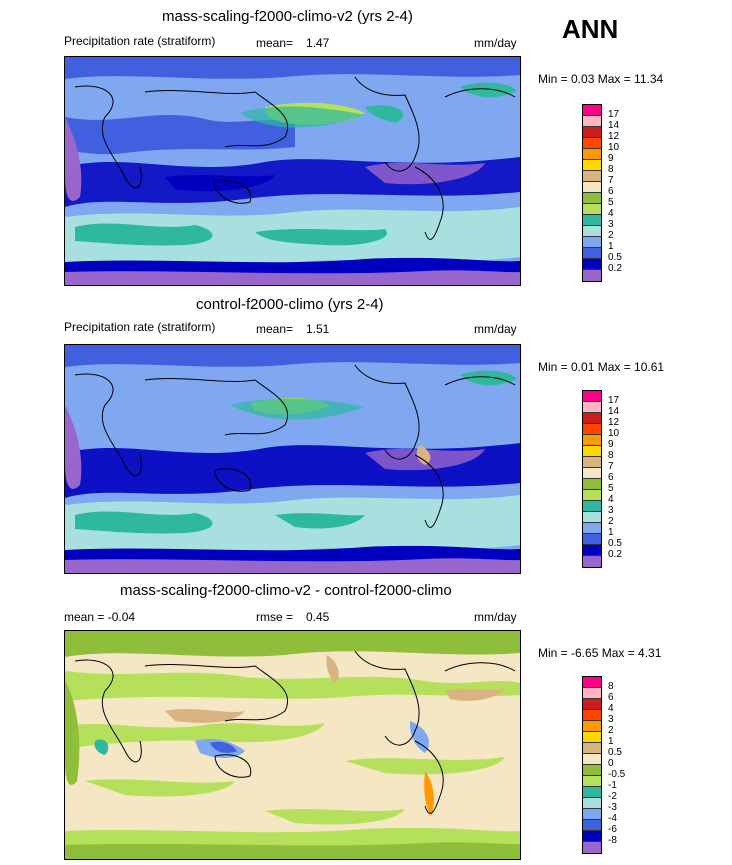 This screenshot has width=732, height=865. I want to click on panel-2-mean-label: mean=, so click(275, 329).